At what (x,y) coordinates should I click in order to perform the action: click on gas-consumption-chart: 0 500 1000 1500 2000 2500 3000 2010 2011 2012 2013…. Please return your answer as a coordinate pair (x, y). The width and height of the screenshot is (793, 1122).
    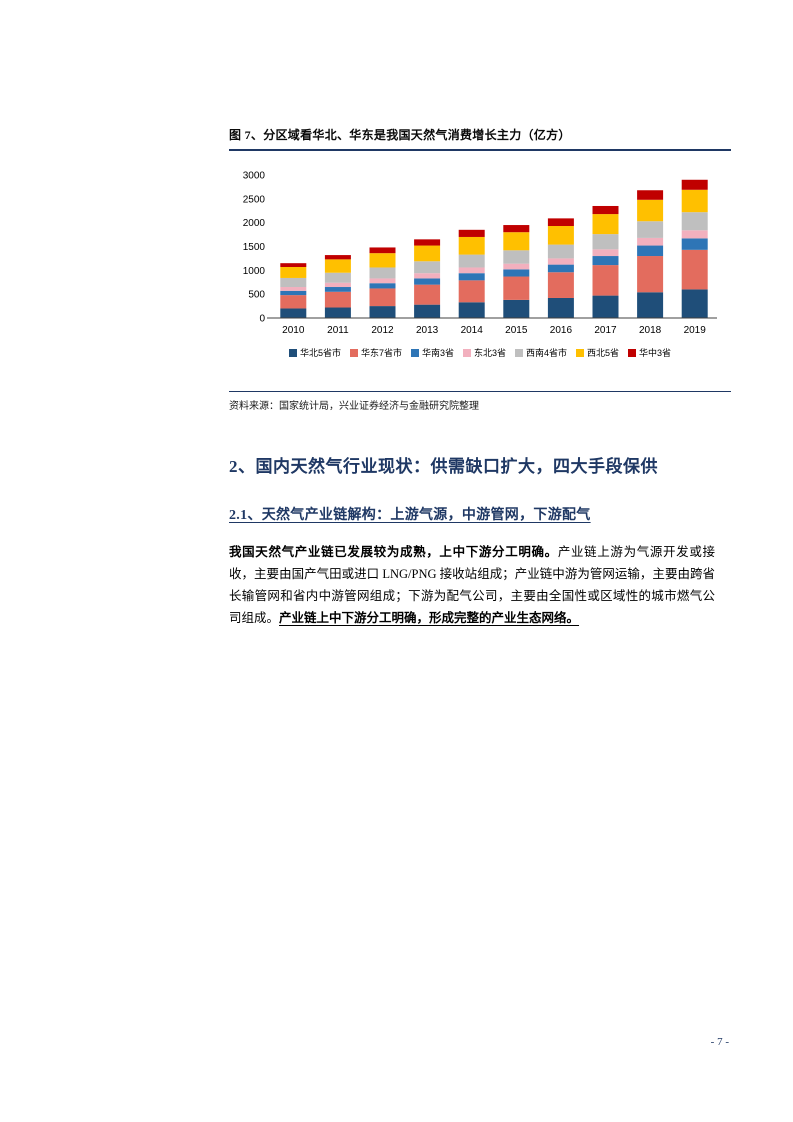
    Looking at the image, I should click on (480, 261).